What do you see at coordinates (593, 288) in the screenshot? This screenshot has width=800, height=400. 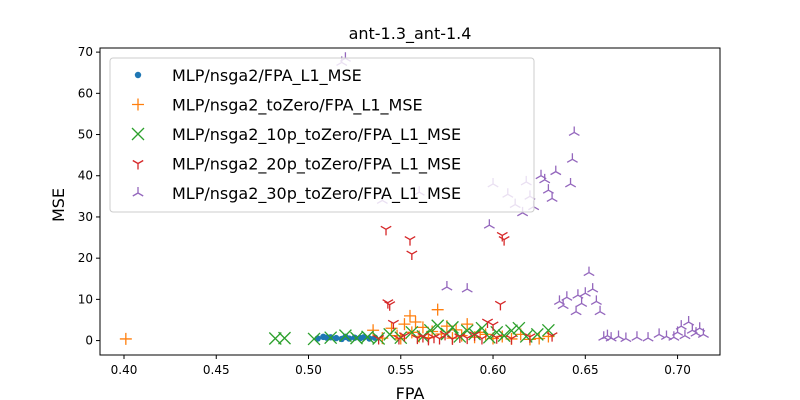 I see `data-point-s4-p30` at bounding box center [593, 288].